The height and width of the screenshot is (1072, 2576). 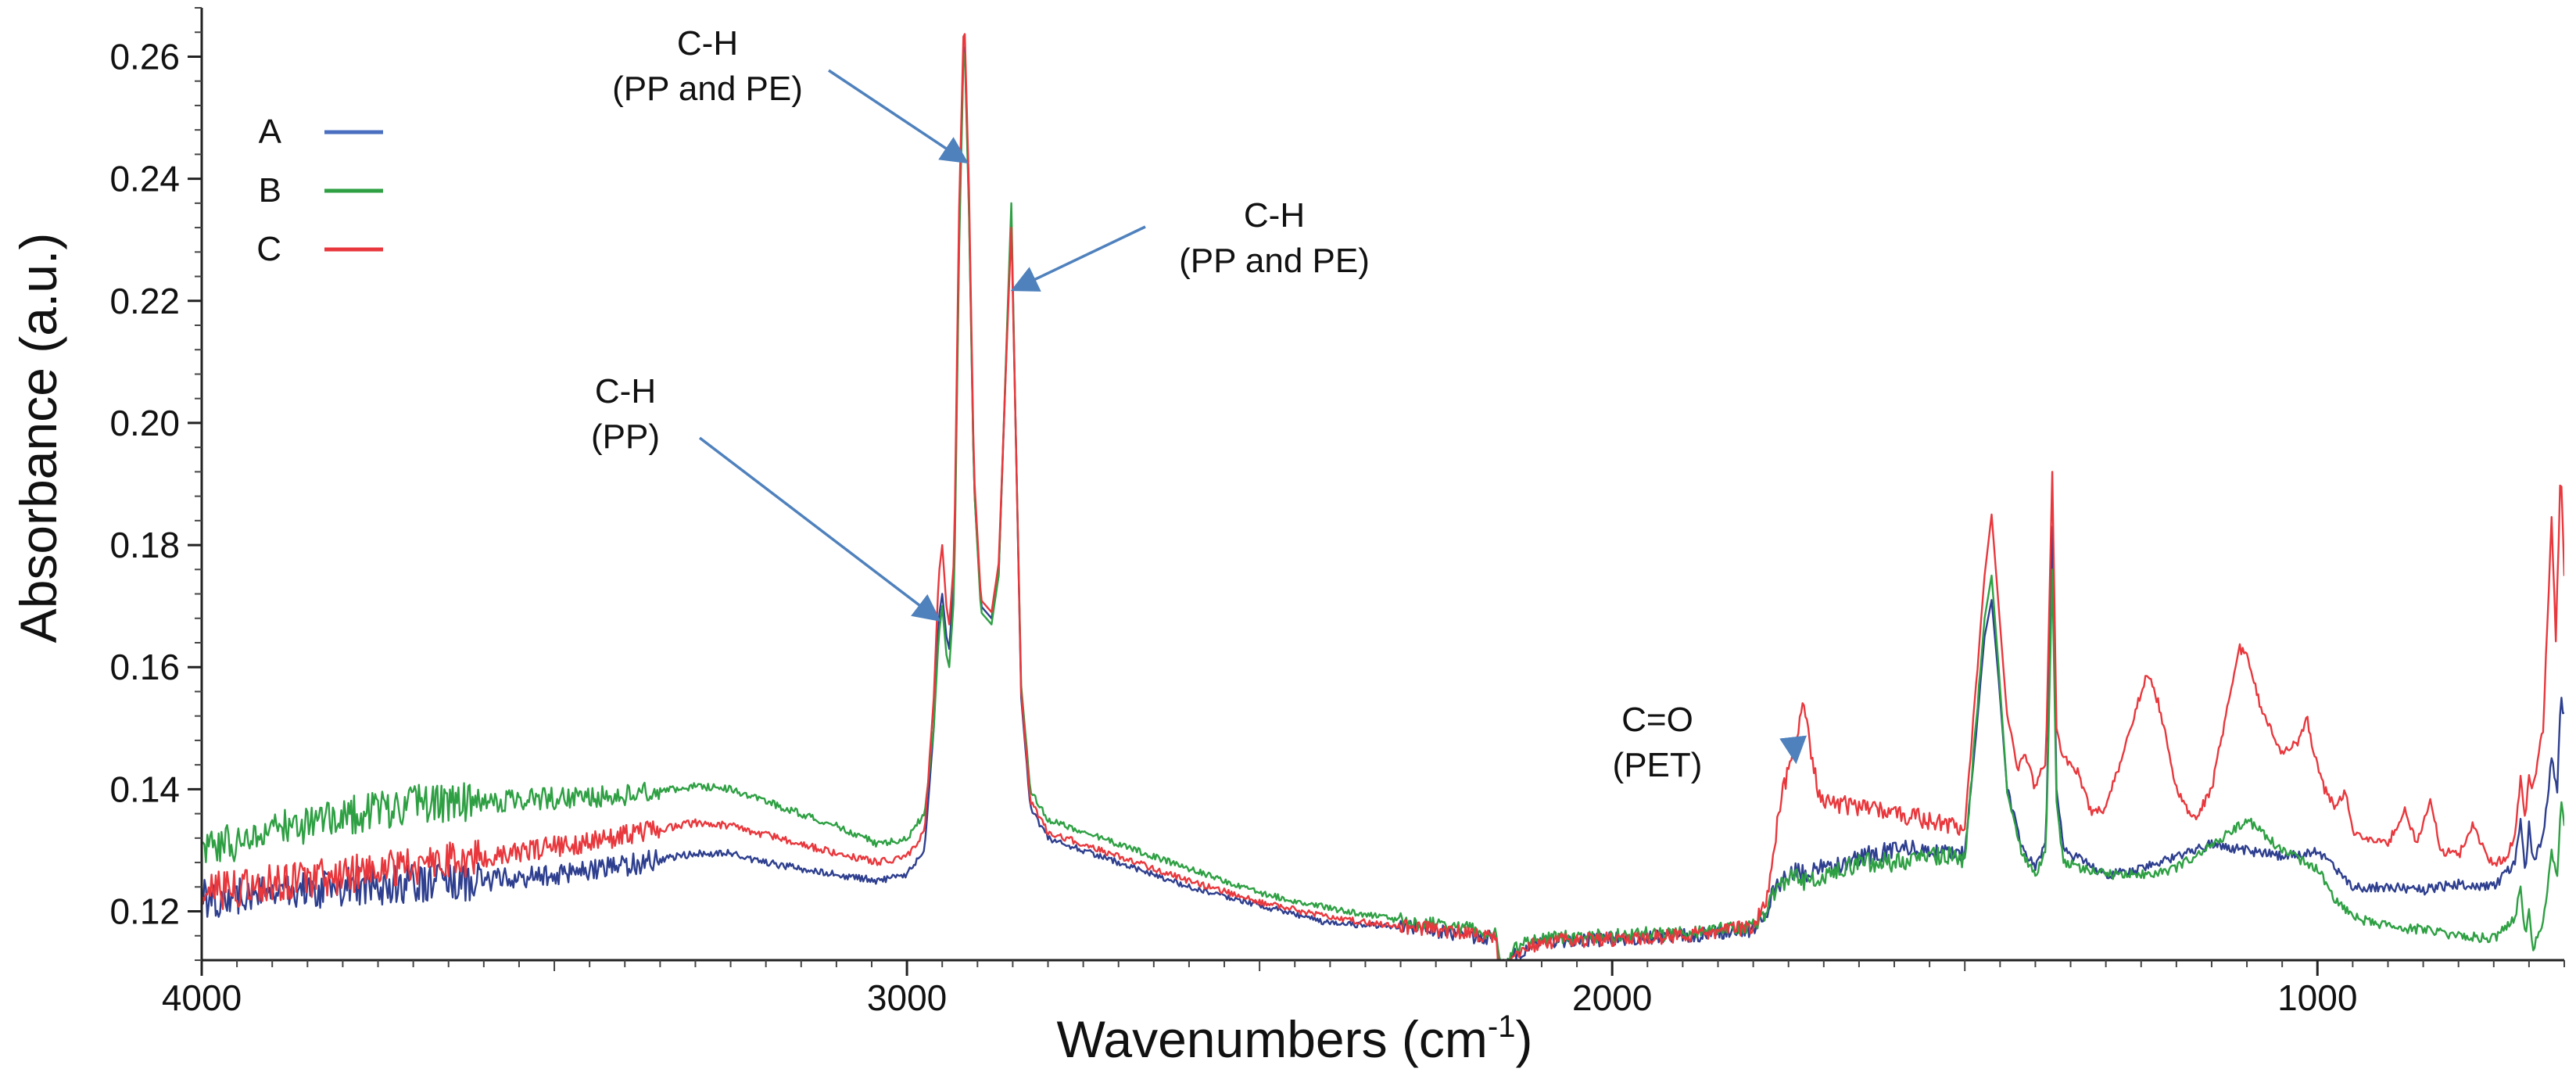 What do you see at coordinates (1658, 765) in the screenshot?
I see `annotation-label: (PET)` at bounding box center [1658, 765].